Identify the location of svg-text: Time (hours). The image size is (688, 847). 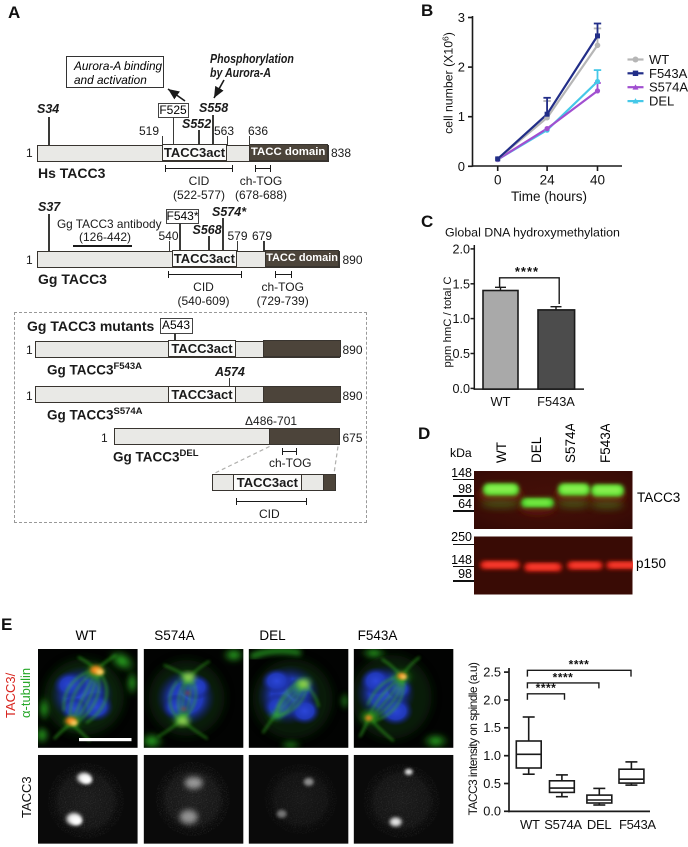
(549, 196).